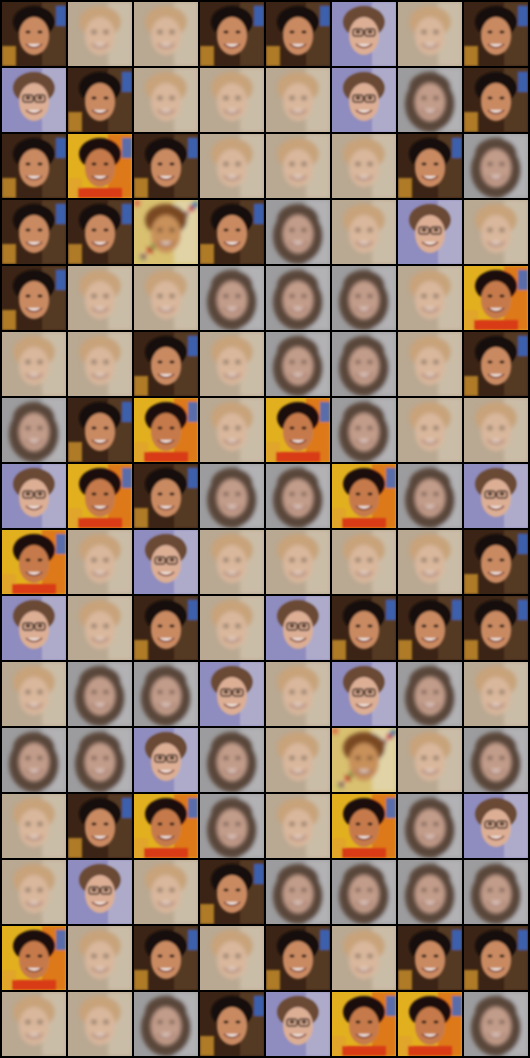 The height and width of the screenshot is (1058, 530). I want to click on glasses, so click(358, 98).